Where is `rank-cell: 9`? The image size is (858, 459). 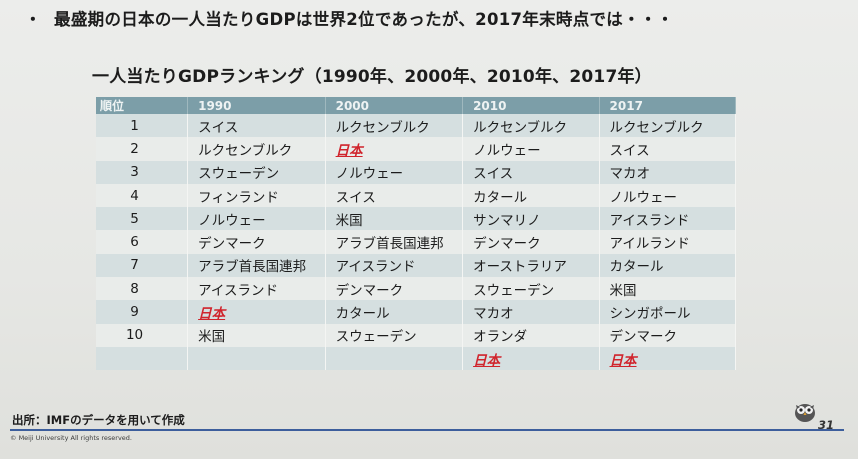 rank-cell: 9 is located at coordinates (142, 312).